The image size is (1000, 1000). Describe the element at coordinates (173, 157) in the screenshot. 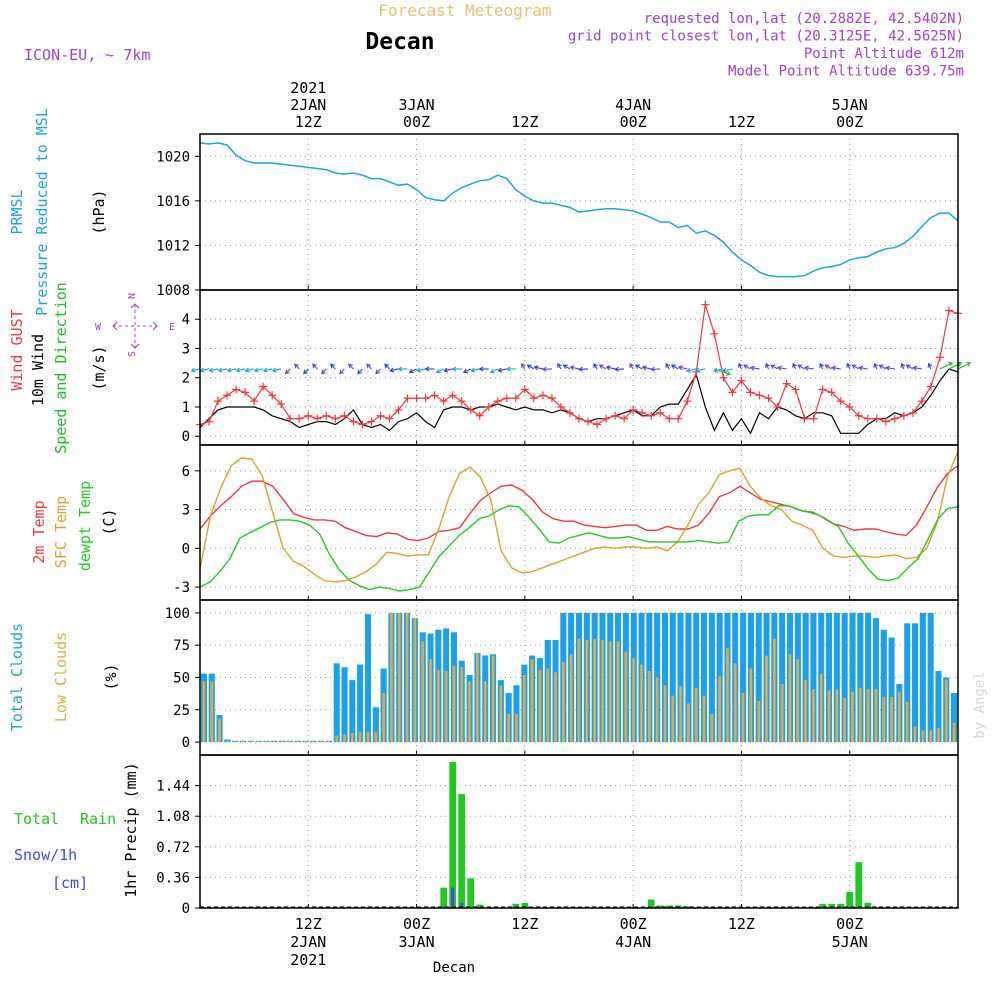

I see `y-tick-label: 1020` at that location.